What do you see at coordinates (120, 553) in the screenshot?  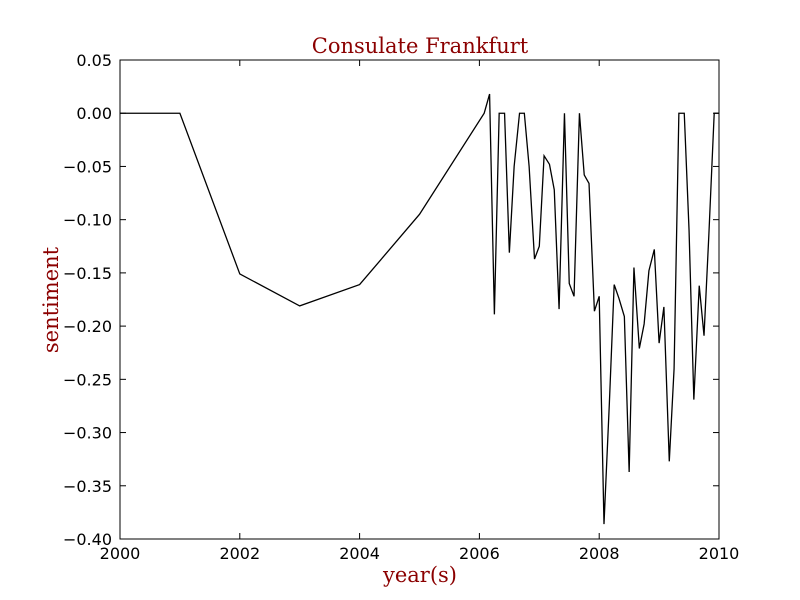 I see `x-tick-label: 2000` at bounding box center [120, 553].